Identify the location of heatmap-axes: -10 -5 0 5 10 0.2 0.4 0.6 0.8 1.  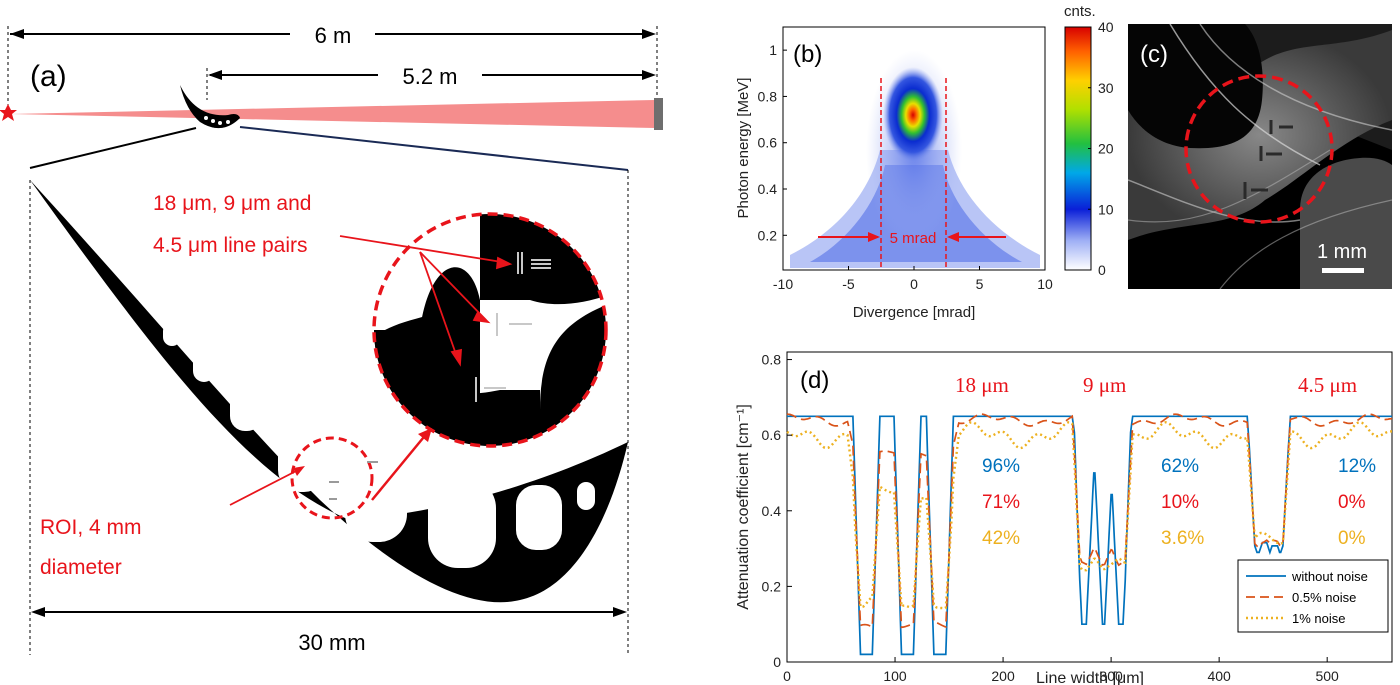
(905, 167).